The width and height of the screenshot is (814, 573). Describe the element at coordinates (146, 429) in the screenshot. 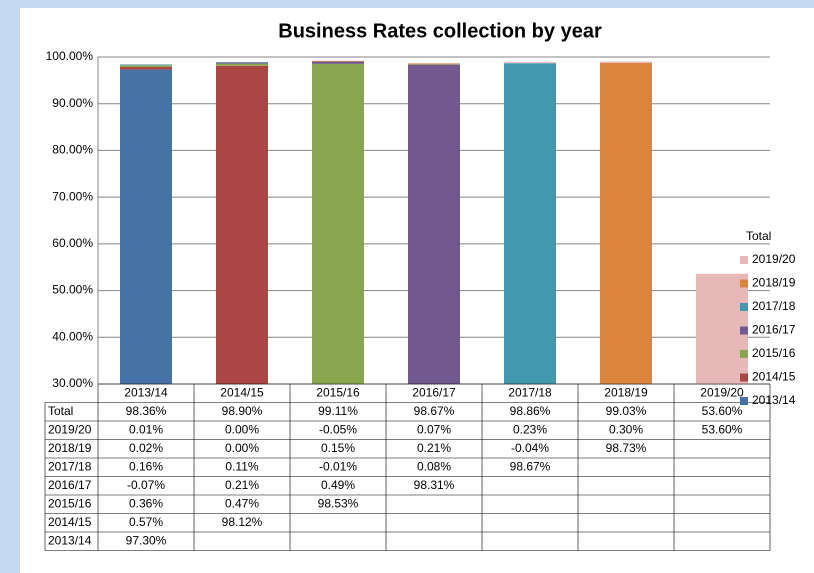

I see `table-cell: 0.01%` at that location.